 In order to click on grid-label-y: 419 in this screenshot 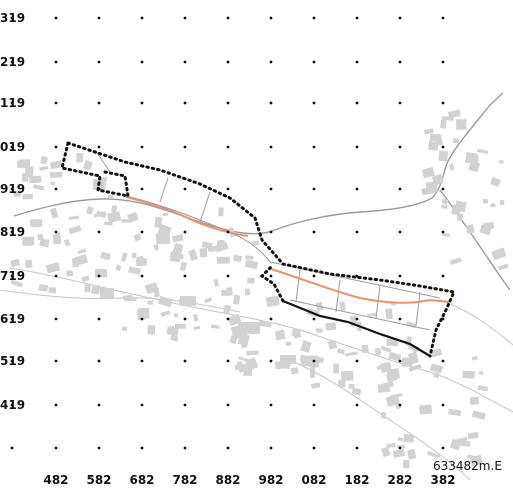, I will do `click(13, 405)`.